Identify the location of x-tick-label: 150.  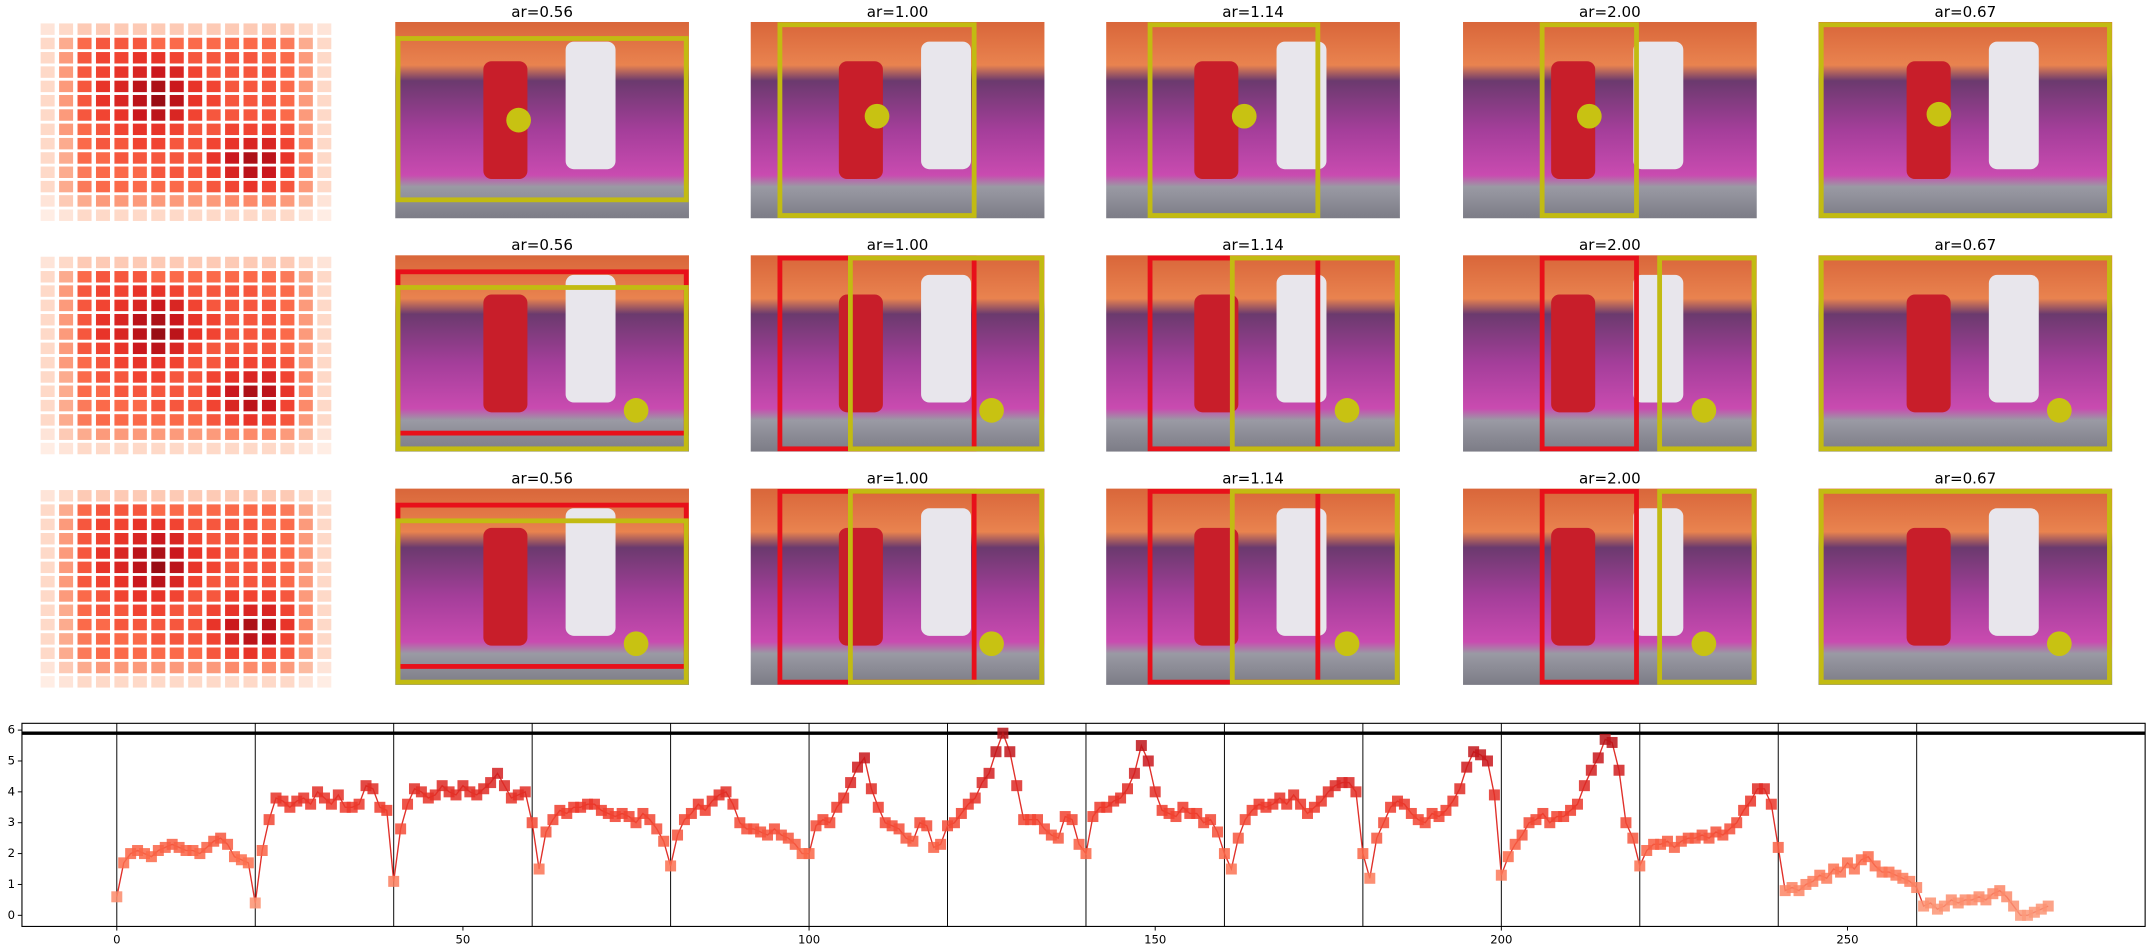
(1155, 940).